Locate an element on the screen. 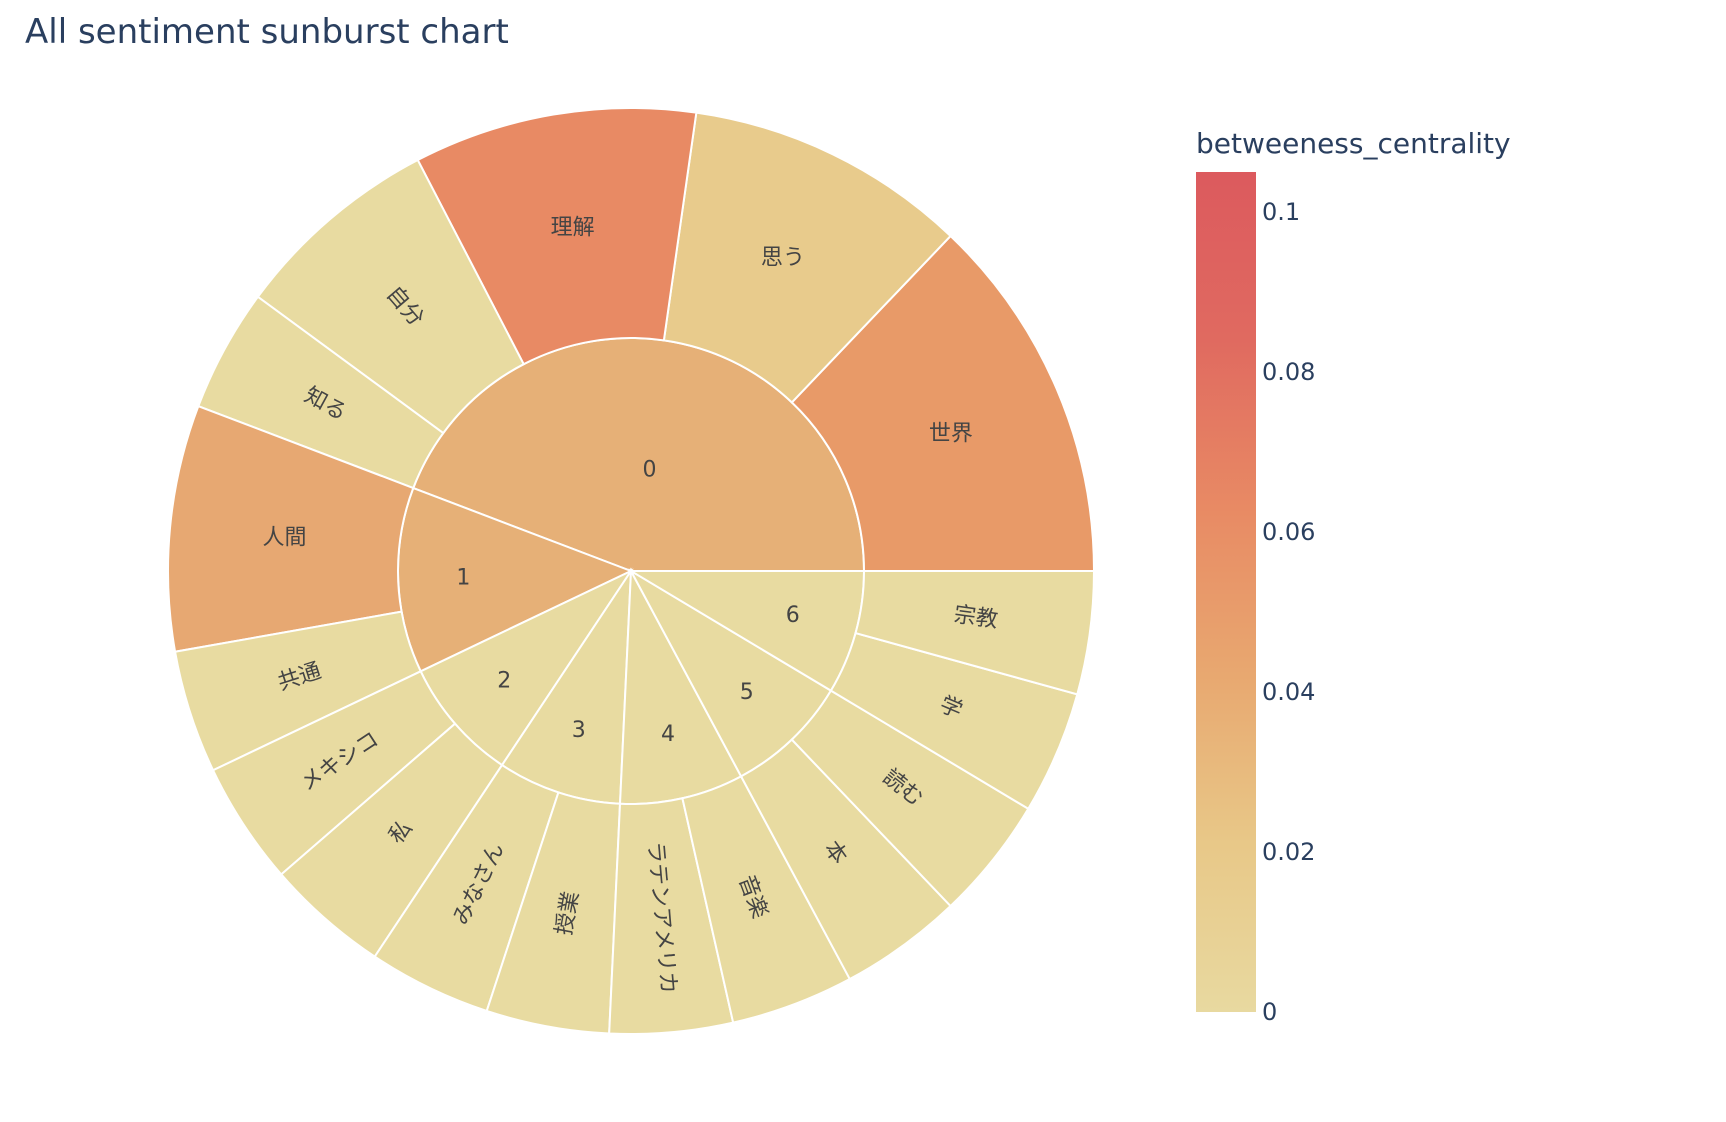 Image resolution: width=1726 pixels, height=1122 pixels. colorbar-tick-label: 0.1 is located at coordinates (1281, 212).